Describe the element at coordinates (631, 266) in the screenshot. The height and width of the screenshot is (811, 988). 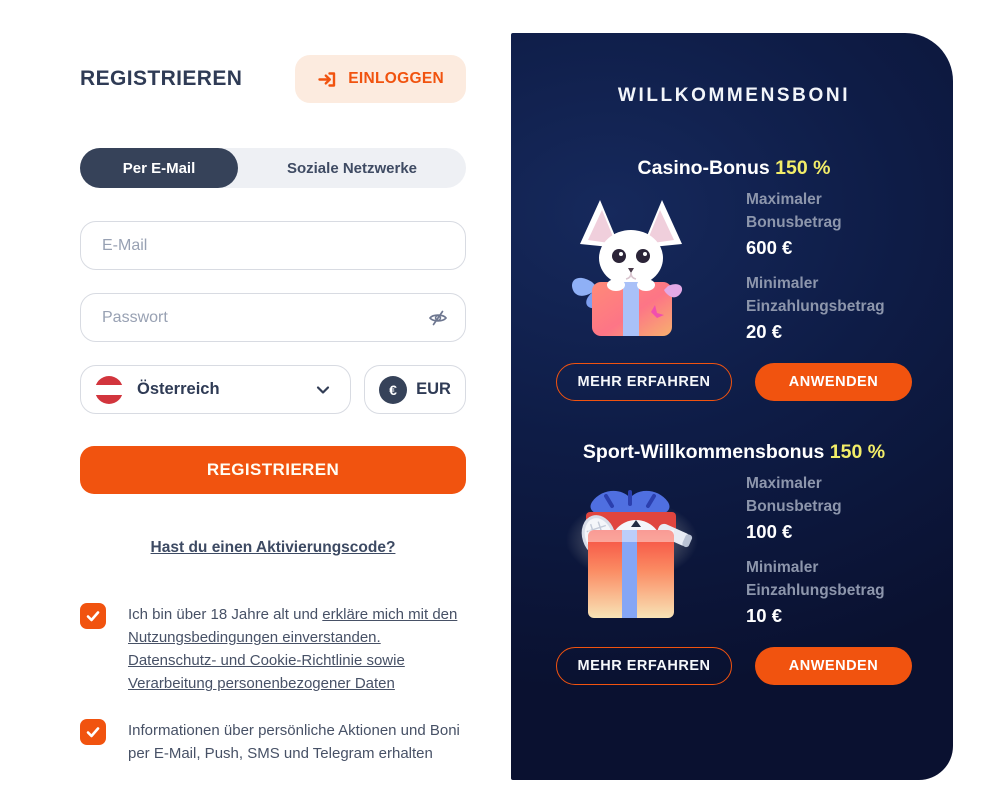
I see `fox-in-gift-box-image` at that location.